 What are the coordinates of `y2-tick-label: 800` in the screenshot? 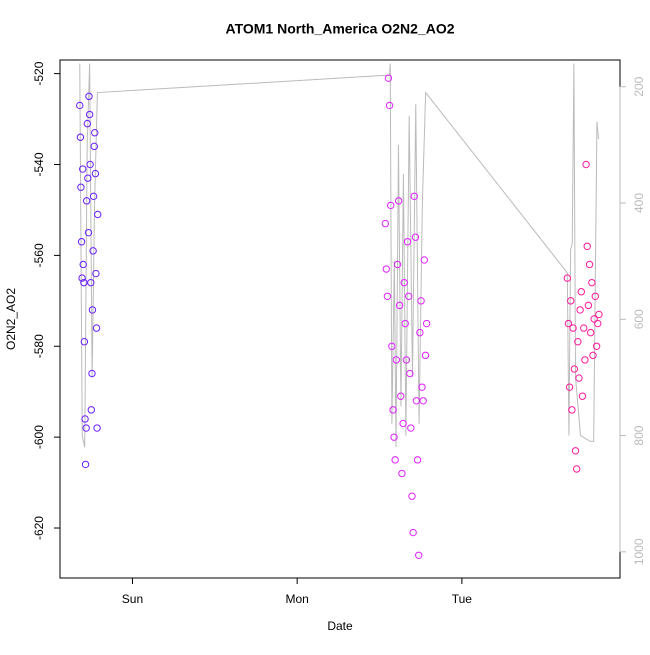 It's located at (639, 435).